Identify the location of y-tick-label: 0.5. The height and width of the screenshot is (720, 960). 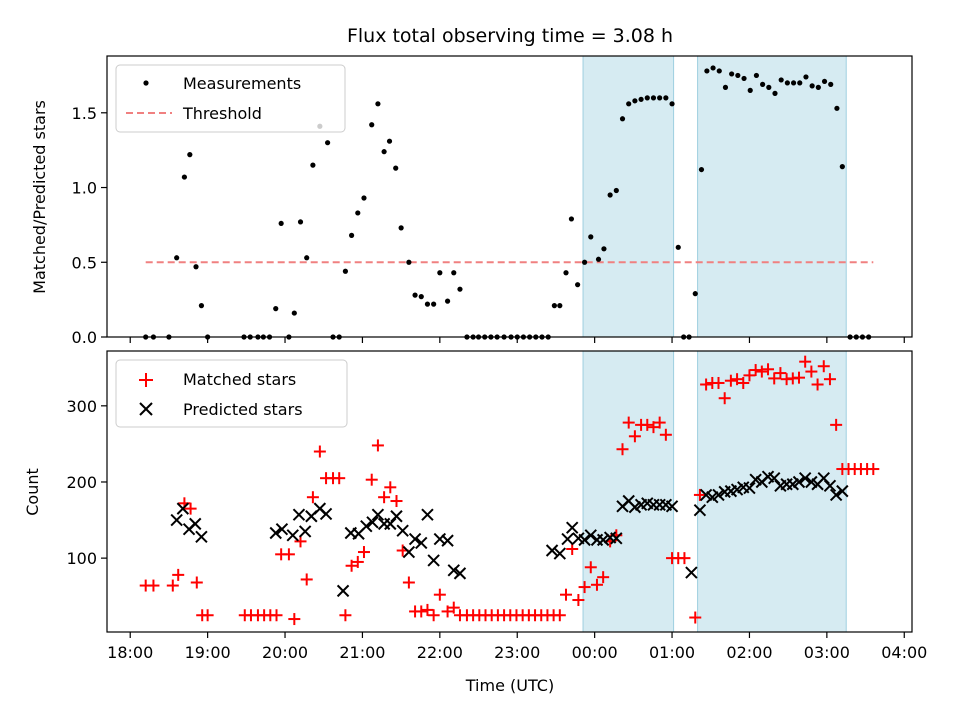
(84, 262).